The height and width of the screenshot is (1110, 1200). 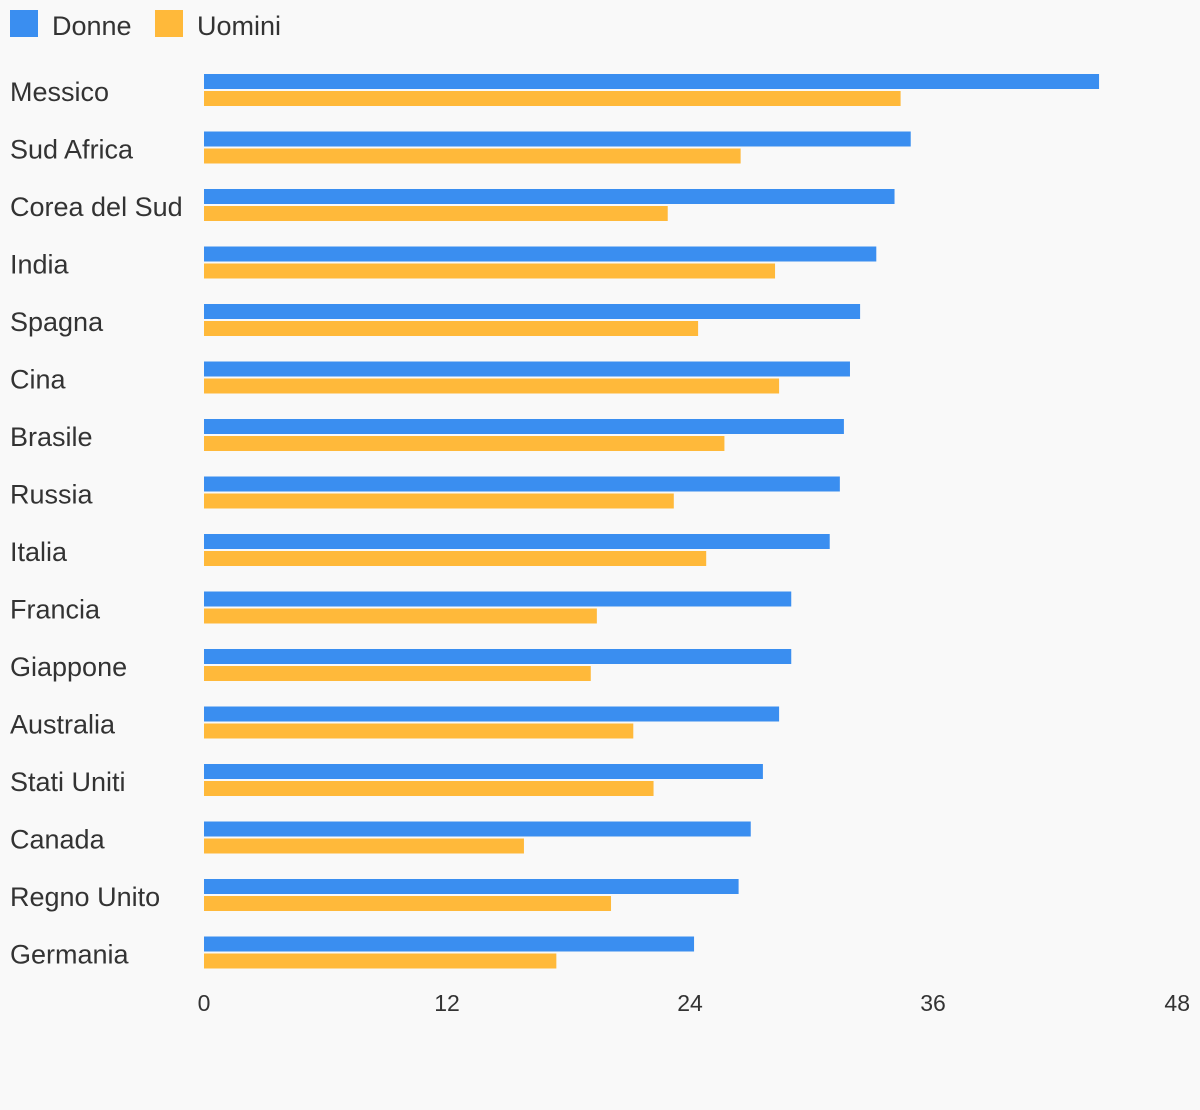 I want to click on category-label: Germania, so click(x=70, y=955).